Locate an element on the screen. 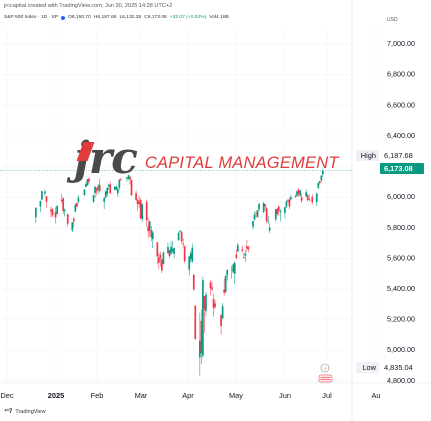  low-price-tag-value: 4,835.04 is located at coordinates (398, 367).